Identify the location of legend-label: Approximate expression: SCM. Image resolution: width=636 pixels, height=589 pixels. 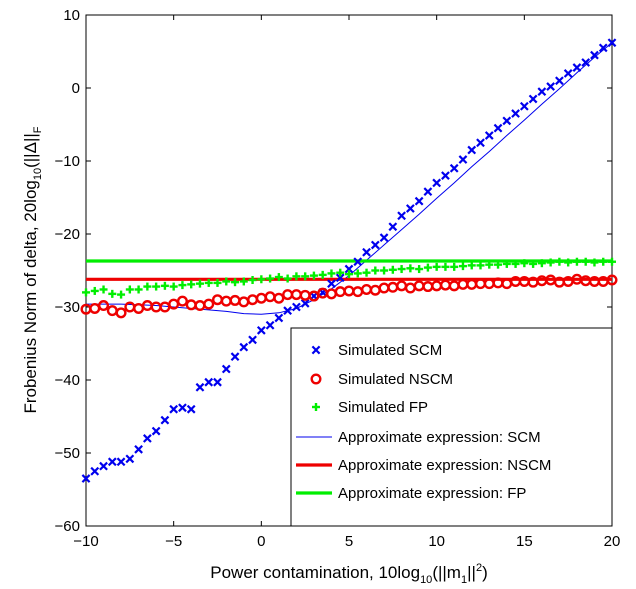
(439, 437).